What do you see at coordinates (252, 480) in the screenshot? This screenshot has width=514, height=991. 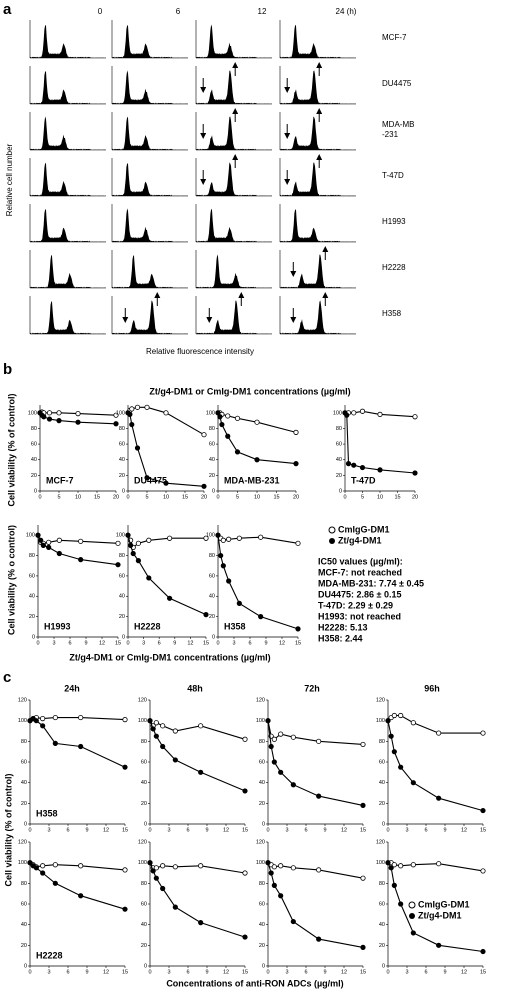 I see `chart-label: MDA-MB-231` at bounding box center [252, 480].